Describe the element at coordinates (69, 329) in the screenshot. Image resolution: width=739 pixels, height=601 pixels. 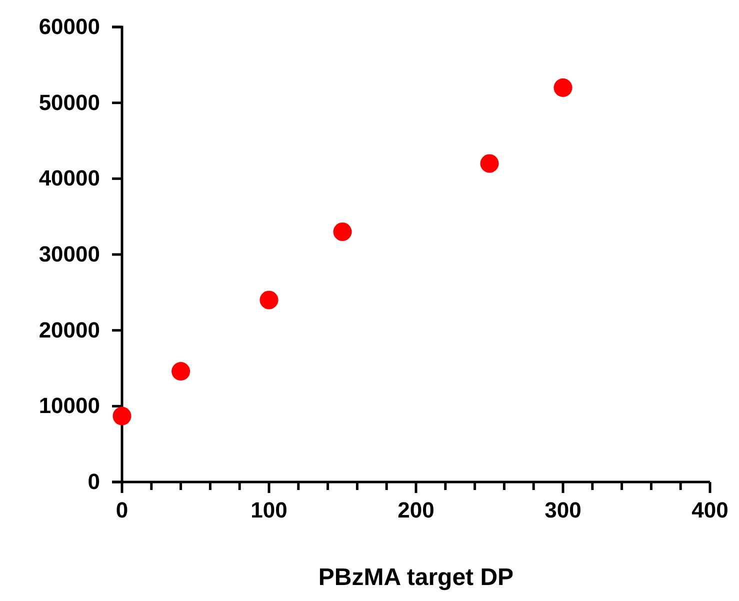
I see `y-tick-label: 20000` at that location.